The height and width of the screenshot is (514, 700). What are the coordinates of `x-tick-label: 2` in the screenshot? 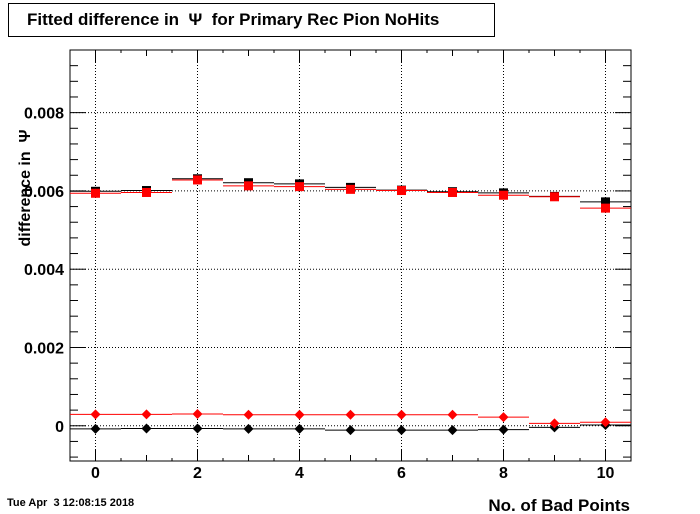 It's located at (197, 473).